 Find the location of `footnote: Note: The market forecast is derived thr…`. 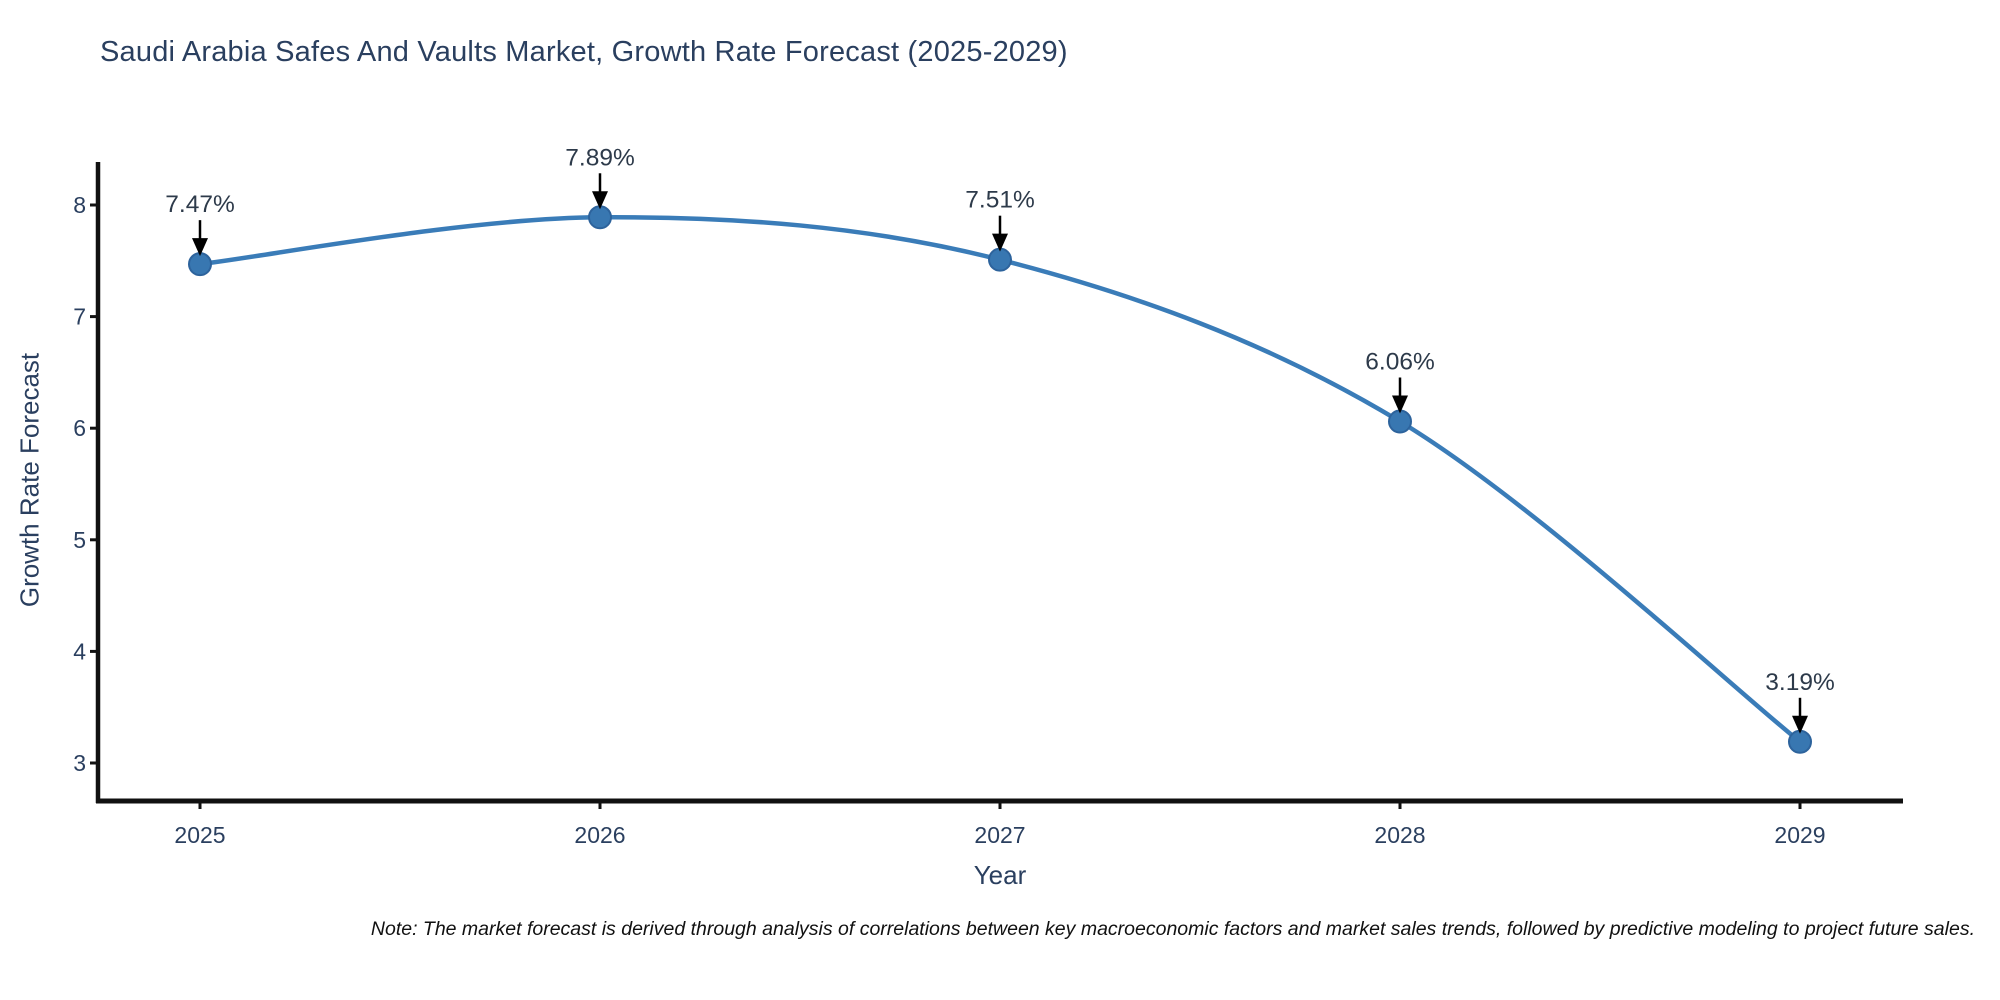

footnote: Note: The market forecast is derived thr… is located at coordinates (1172, 929).